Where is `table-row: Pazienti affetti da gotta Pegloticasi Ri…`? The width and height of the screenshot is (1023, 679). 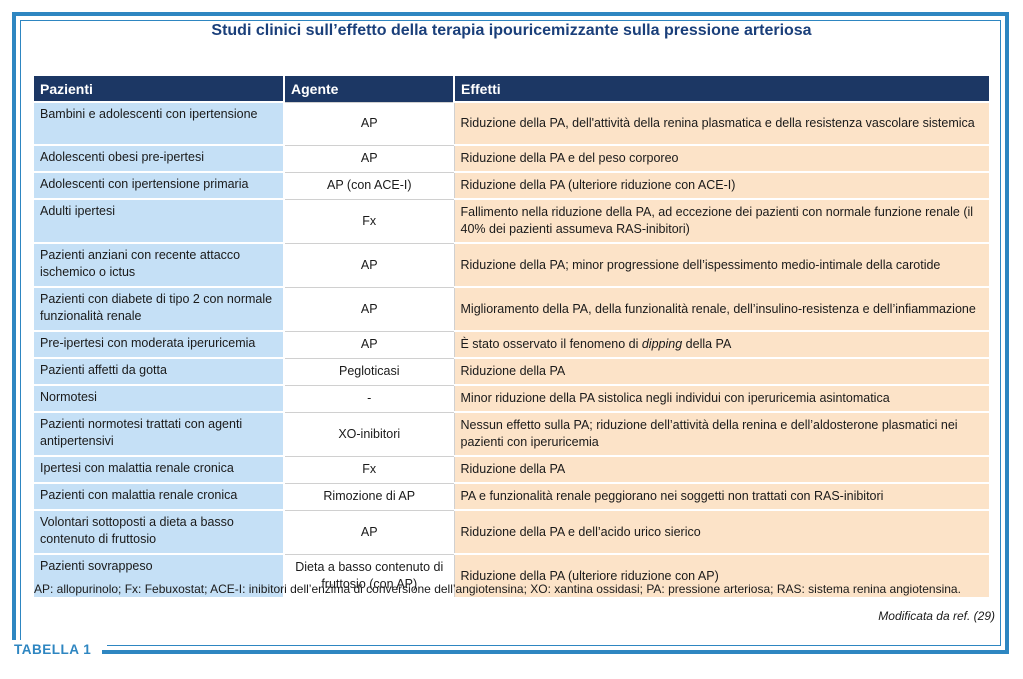
table-row: Pazienti affetti da gotta Pegloticasi Ri… is located at coordinates (511, 371).